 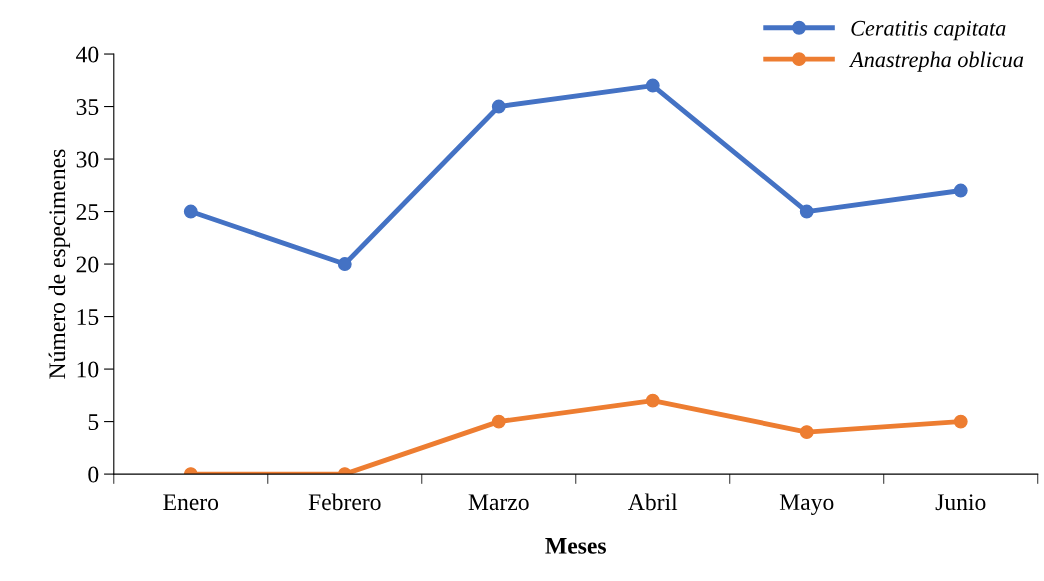 I want to click on x-tick-label: Enero, so click(x=191, y=502).